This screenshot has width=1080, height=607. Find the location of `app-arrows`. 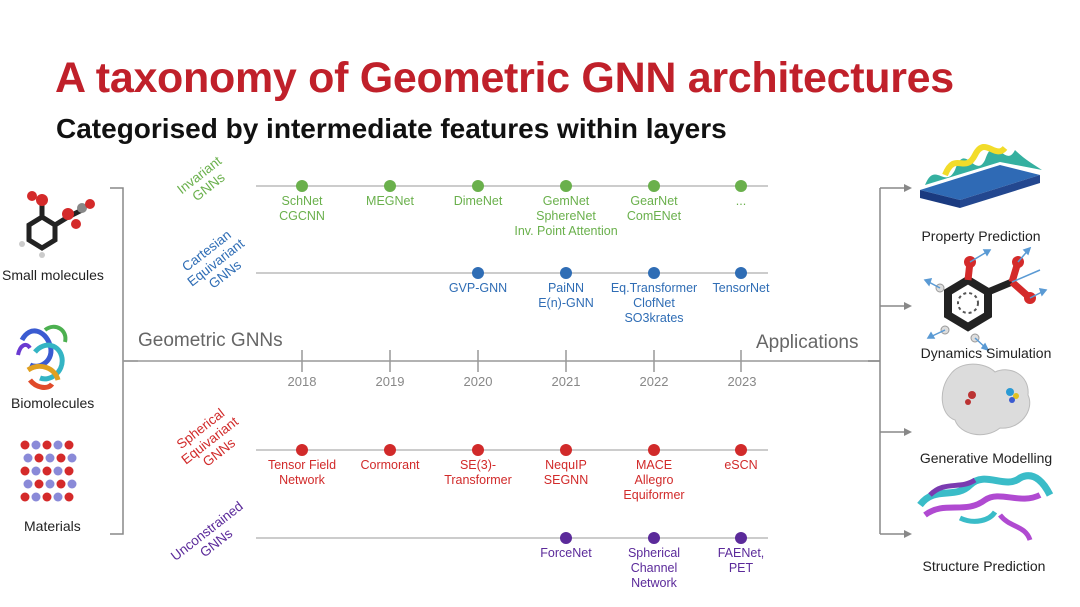

app-arrows is located at coordinates (896, 361).